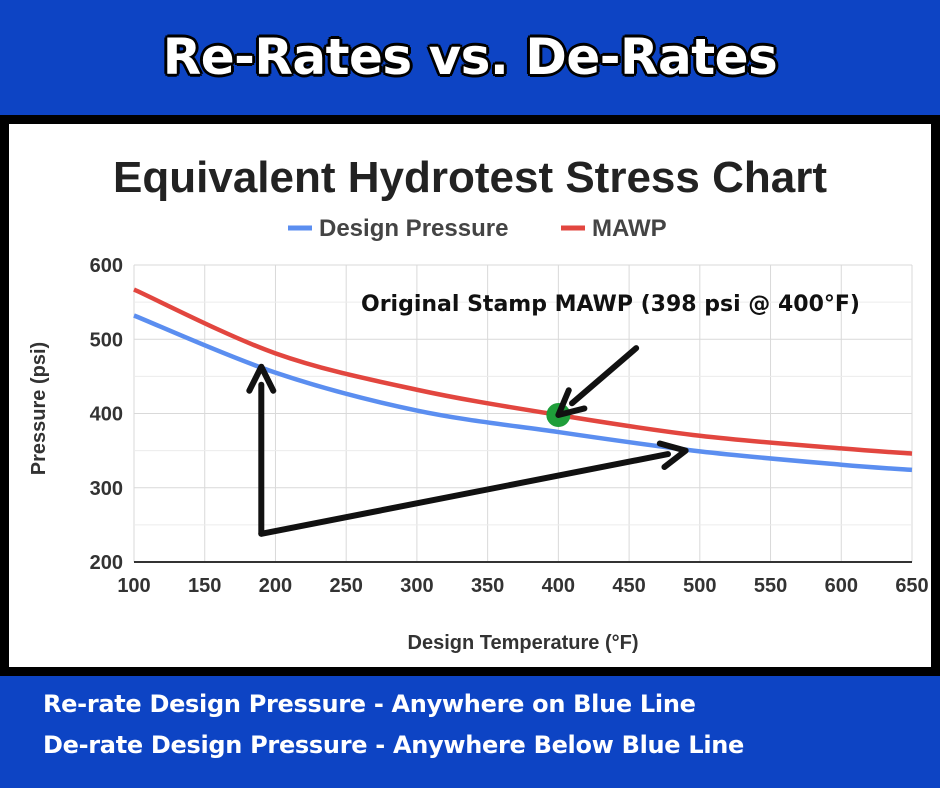  What do you see at coordinates (672, 455) in the screenshot?
I see `arrow-to-500f-head` at bounding box center [672, 455].